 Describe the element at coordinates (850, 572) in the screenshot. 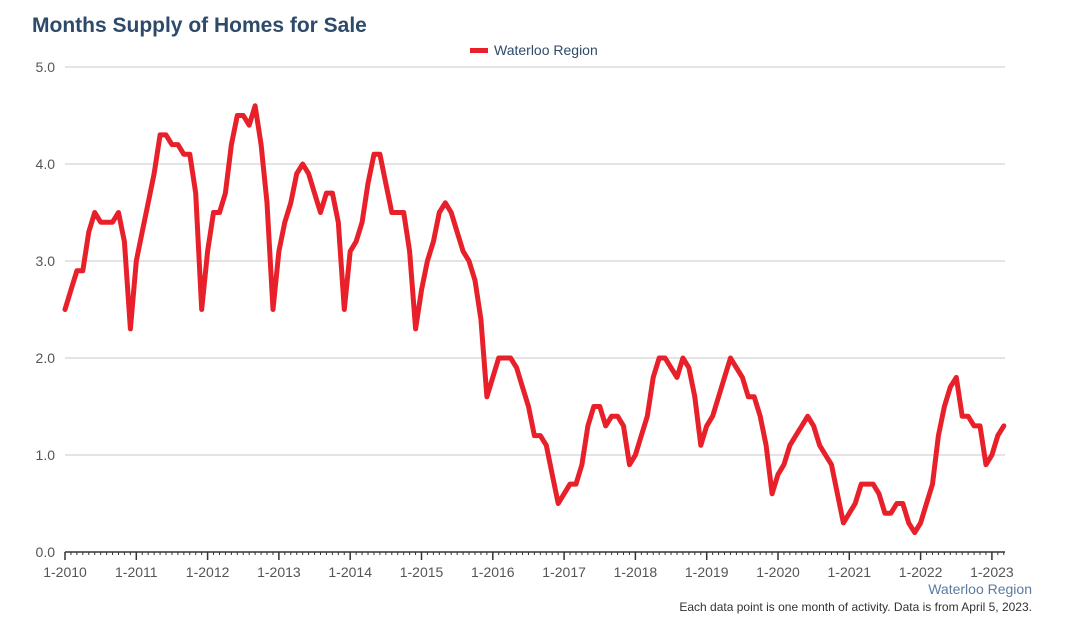

I see `x-tick-label: 1-2021` at that location.